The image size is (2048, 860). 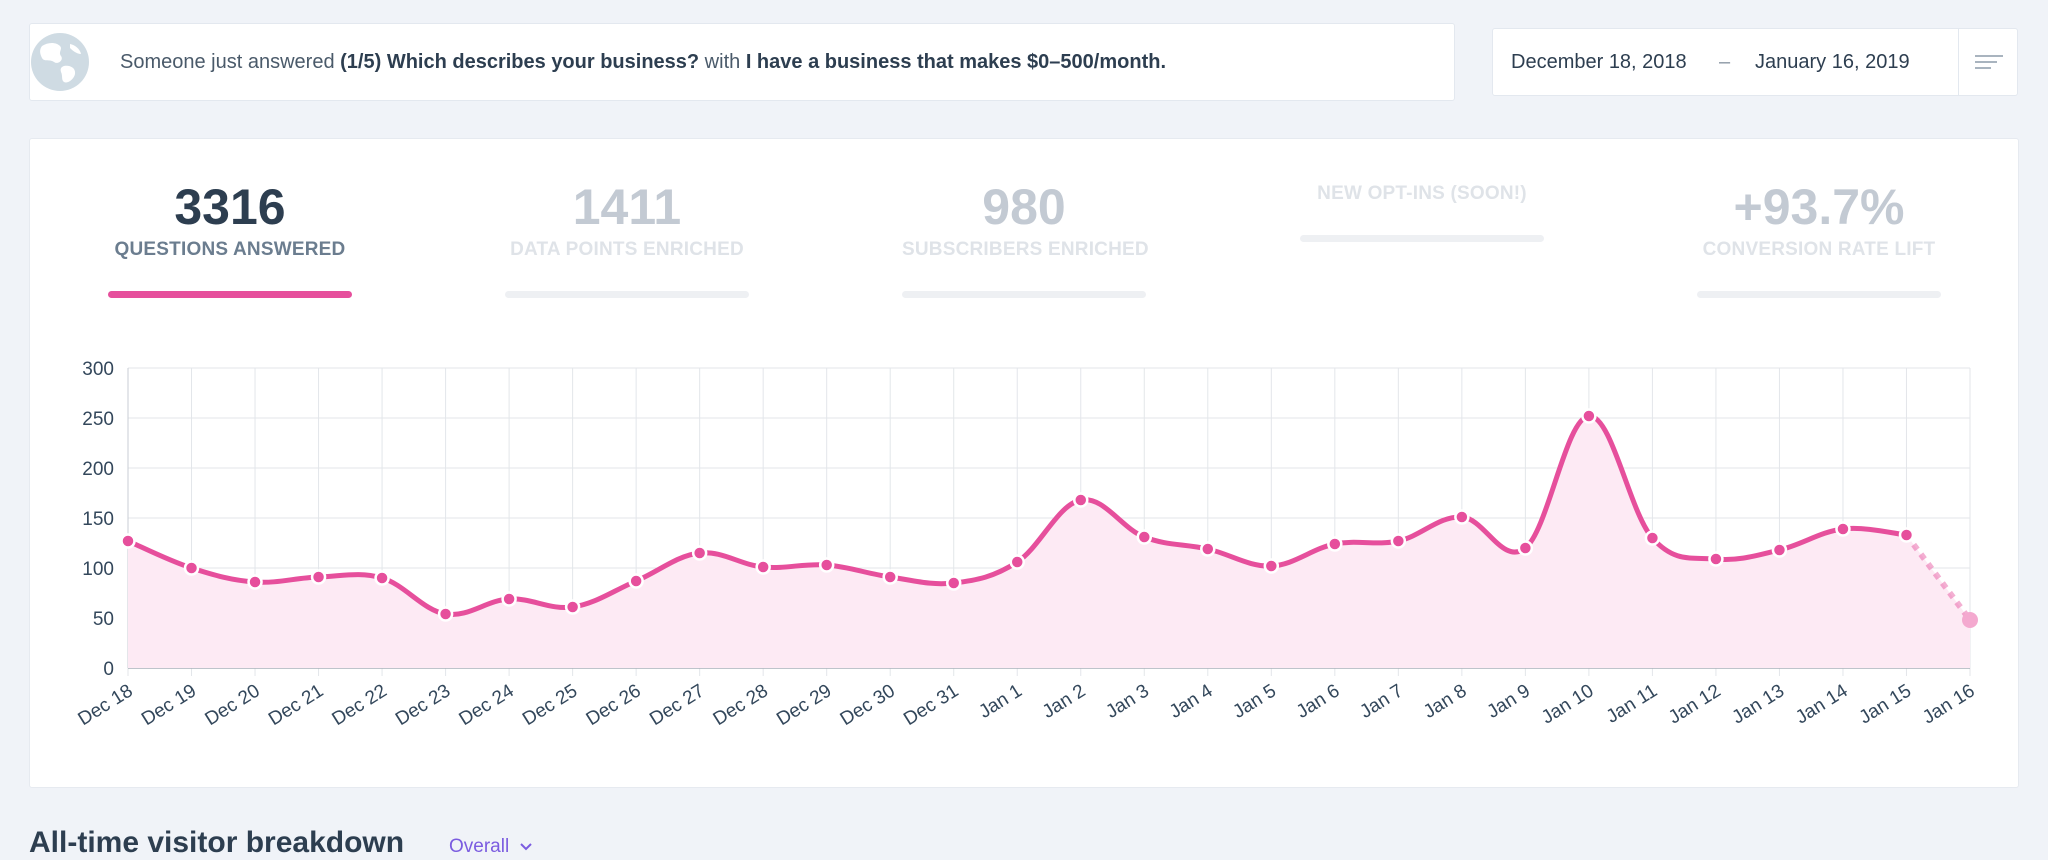 I want to click on x-tick-label: Dec 30, so click(x=868, y=705).